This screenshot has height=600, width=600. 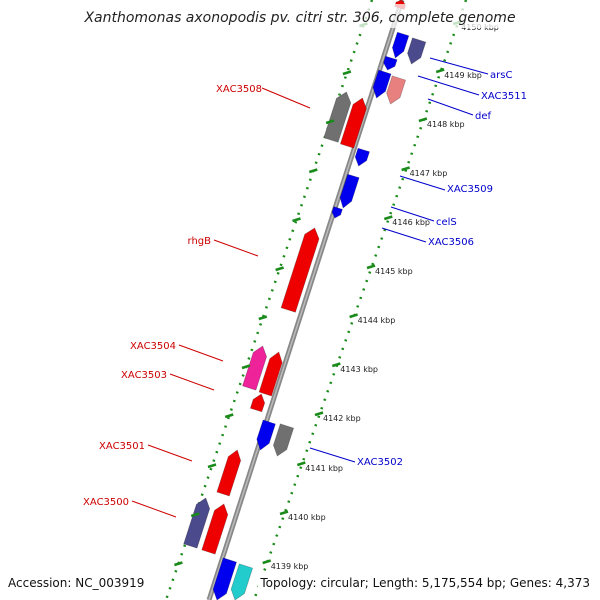 What do you see at coordinates (501, 75) in the screenshot?
I see `gene-label-reverse: arsC` at bounding box center [501, 75].